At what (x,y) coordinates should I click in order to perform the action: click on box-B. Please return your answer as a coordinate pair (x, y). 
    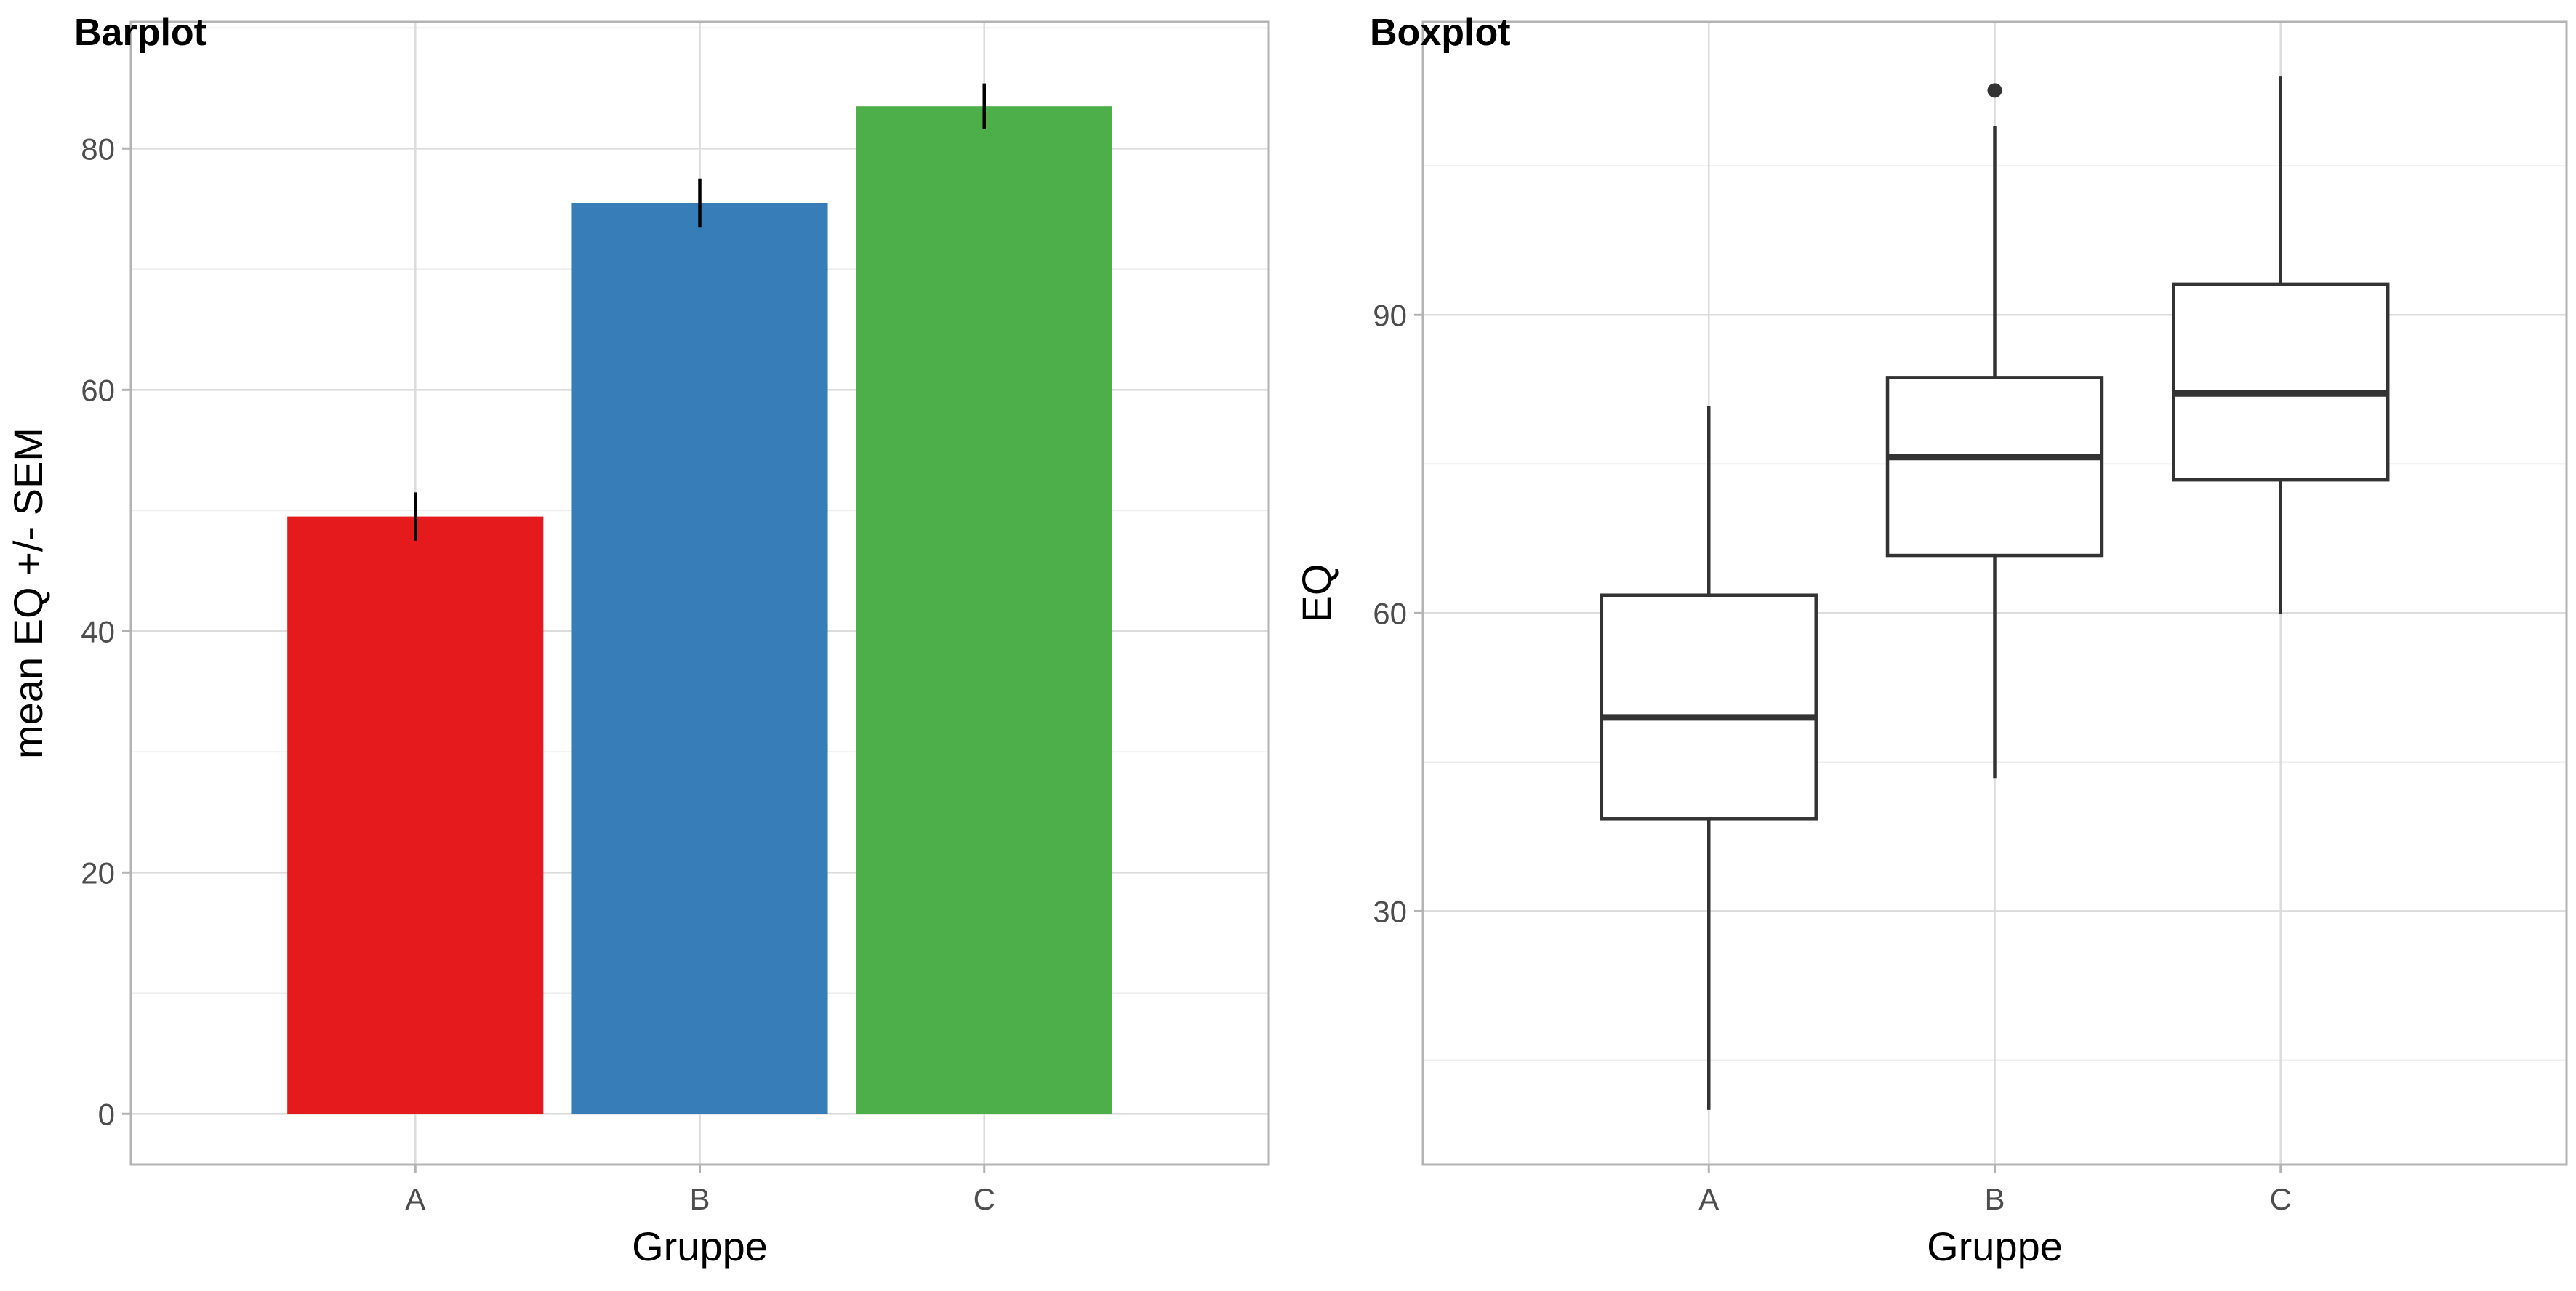
    Looking at the image, I should click on (1995, 467).